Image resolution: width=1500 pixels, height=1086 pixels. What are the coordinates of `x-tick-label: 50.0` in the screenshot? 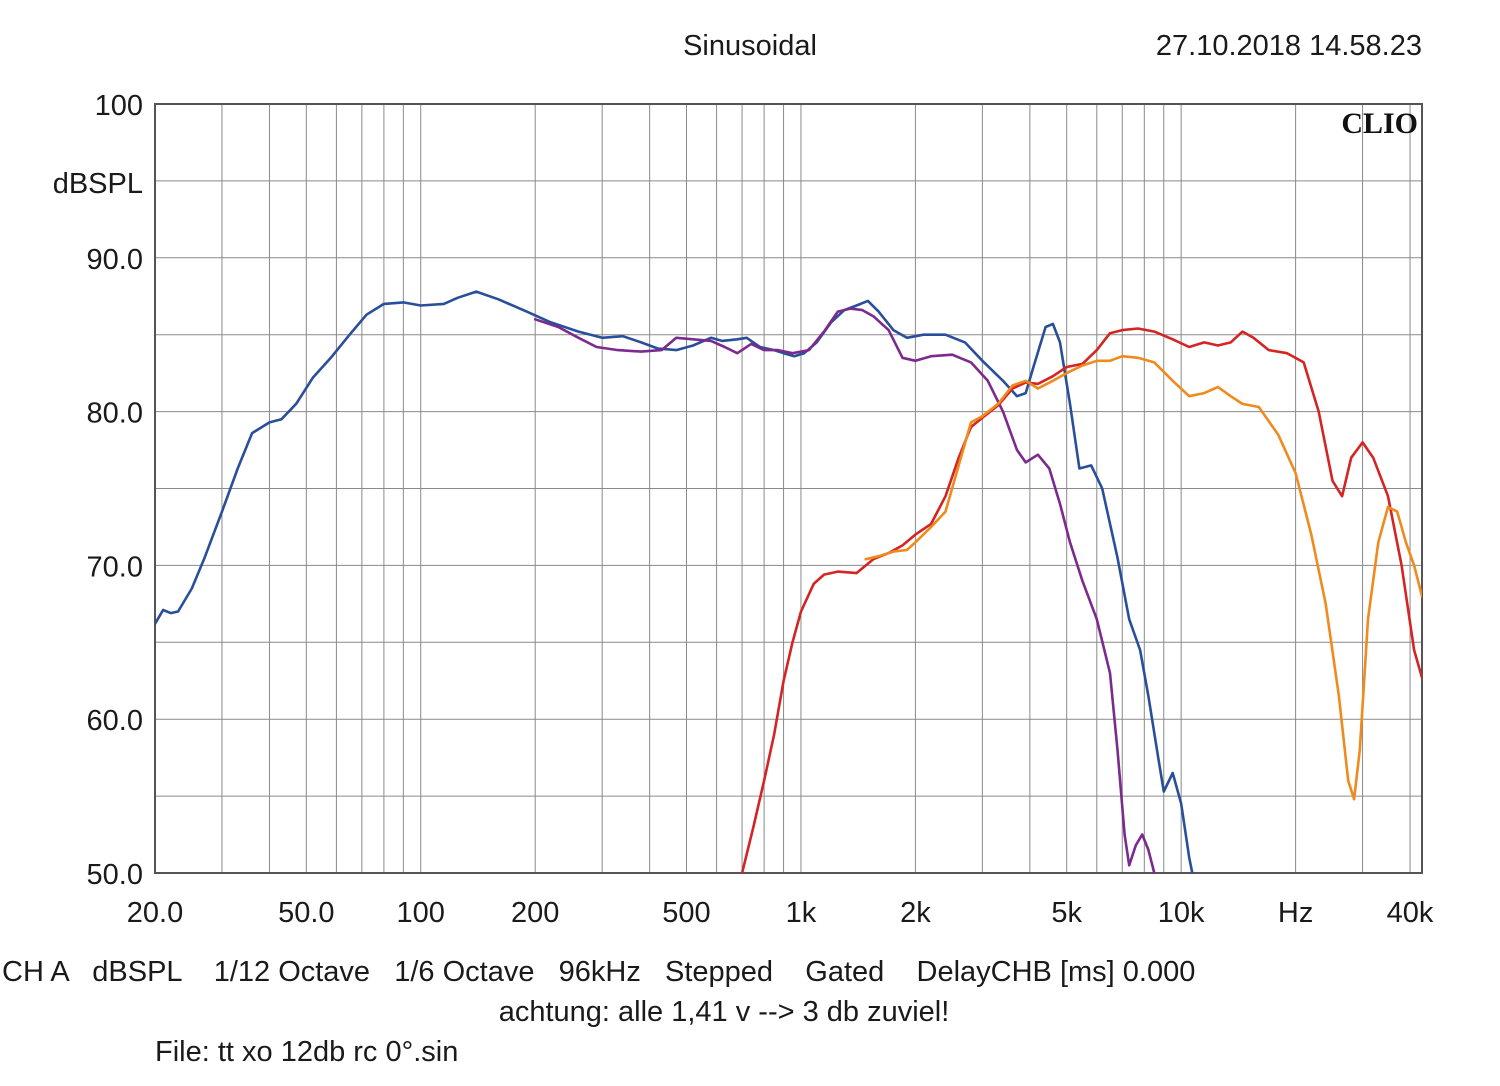 It's located at (306, 913).